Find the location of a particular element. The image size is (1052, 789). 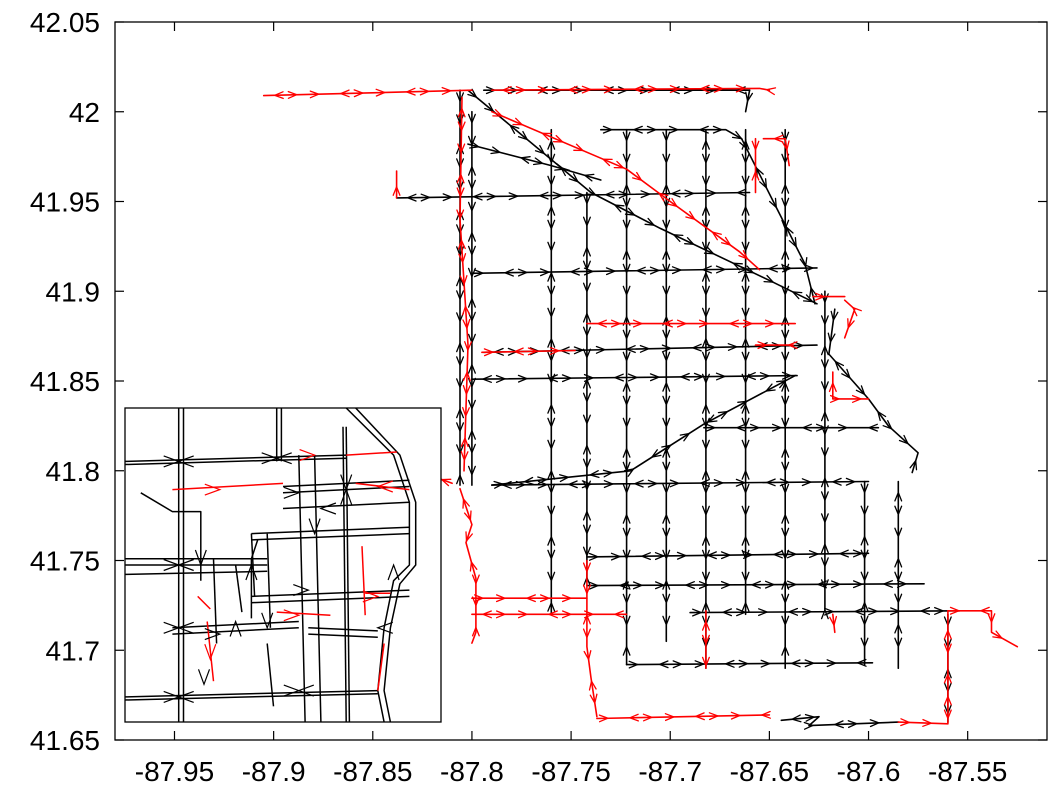

inset-direction-arrow is located at coordinates (328, 508).